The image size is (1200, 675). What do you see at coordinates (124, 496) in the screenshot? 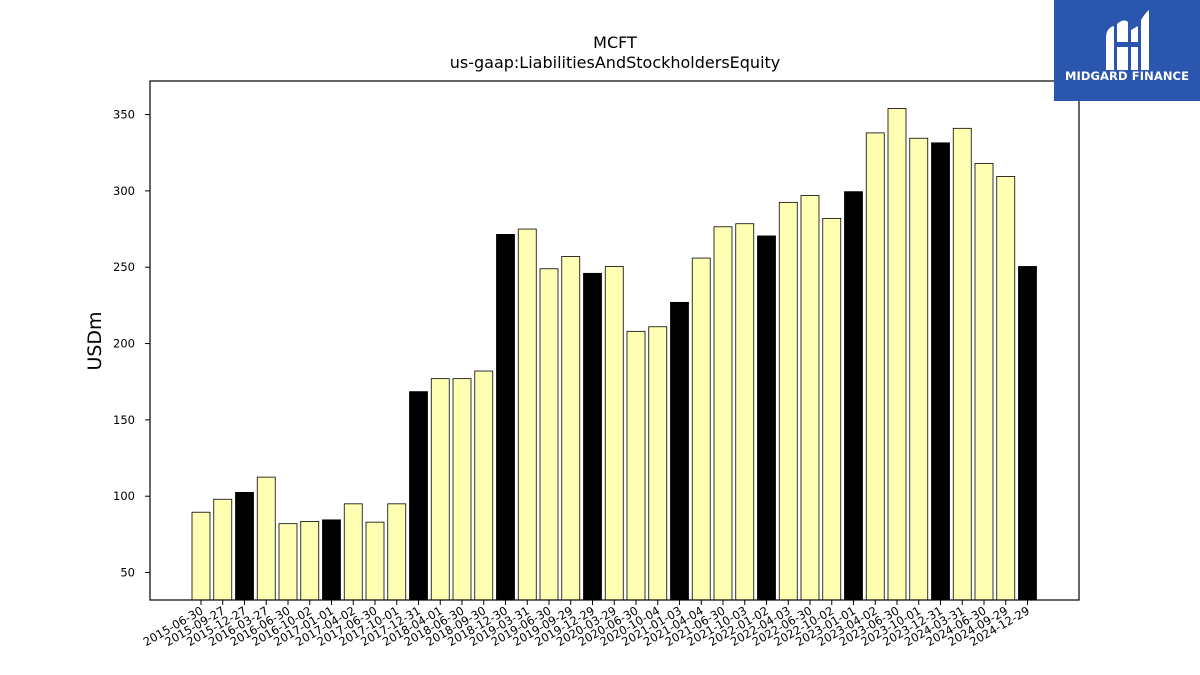
I see `y-tick-label: 100` at bounding box center [124, 496].